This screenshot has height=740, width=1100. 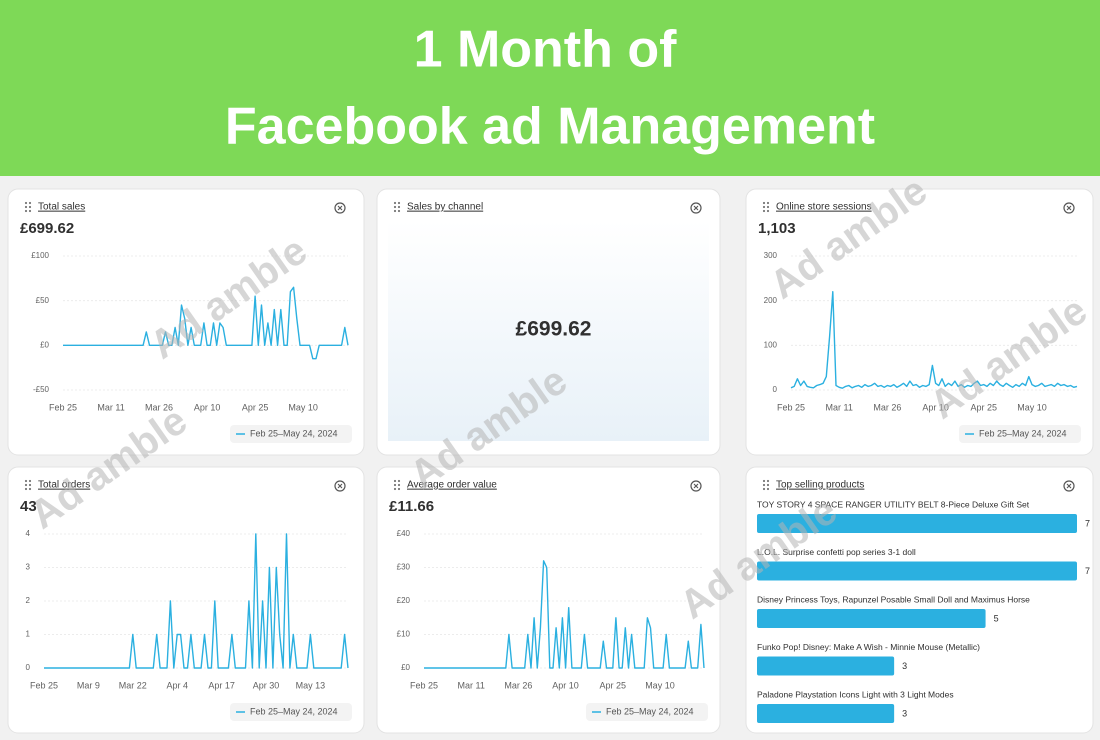 I want to click on chart-area, so click(x=548, y=331).